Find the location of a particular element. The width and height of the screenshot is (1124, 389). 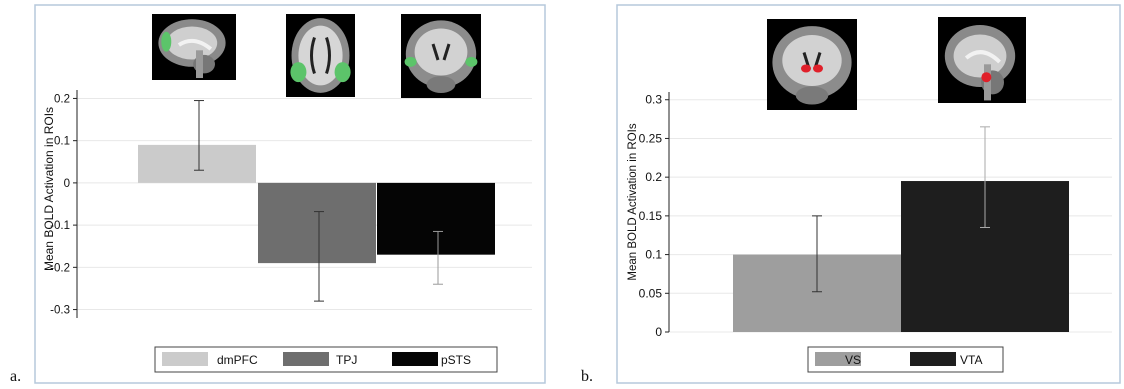

error-bar-vs is located at coordinates (817, 254).